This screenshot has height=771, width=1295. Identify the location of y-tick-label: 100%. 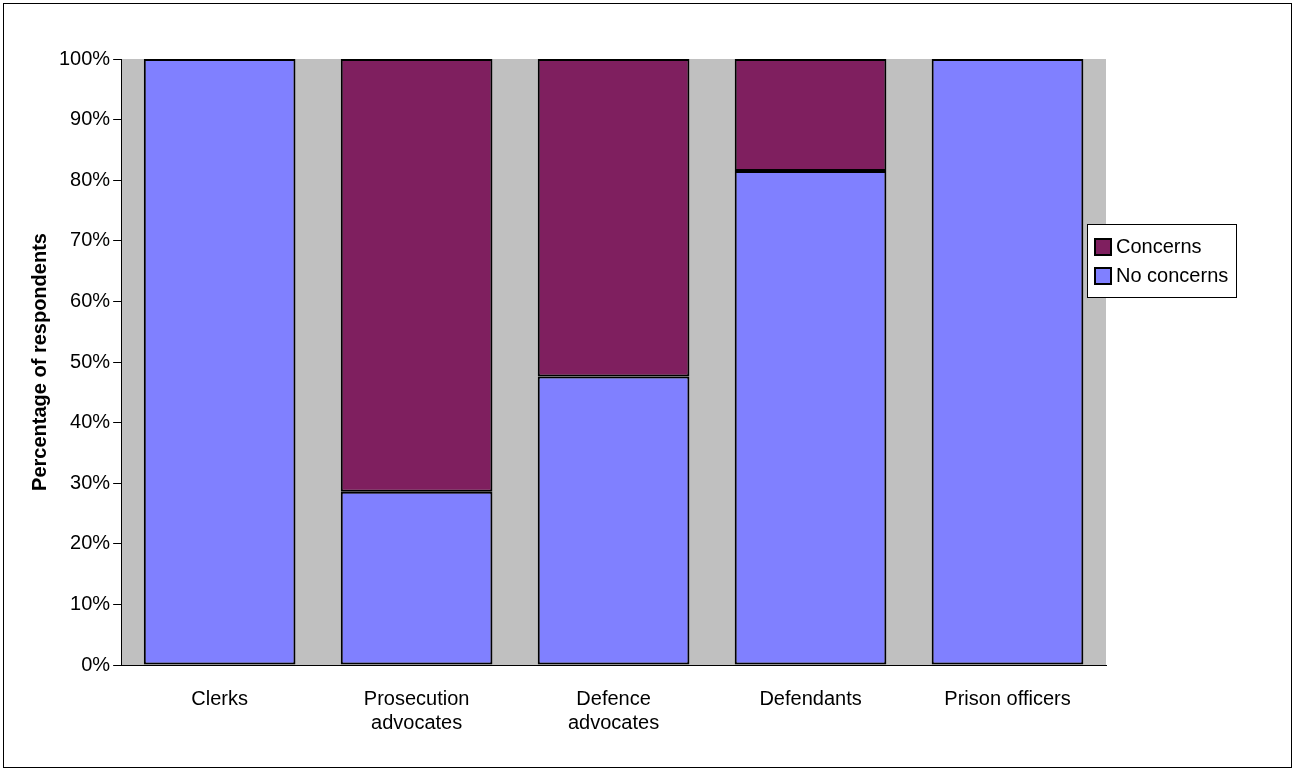
(85, 57).